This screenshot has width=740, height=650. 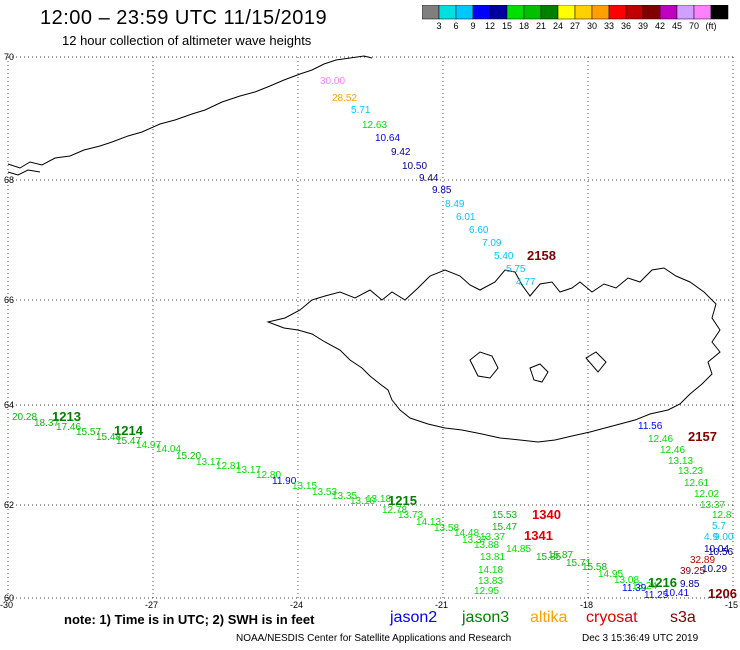 I want to click on wave-height-value: 15.20, so click(x=188, y=456).